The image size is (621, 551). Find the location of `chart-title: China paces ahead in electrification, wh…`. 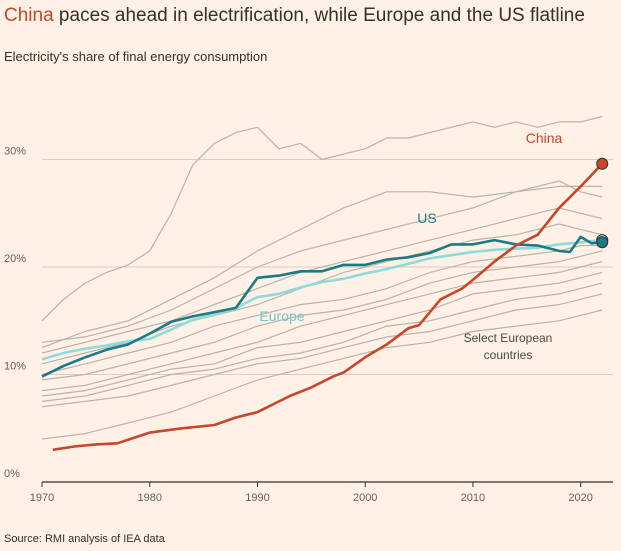

chart-title: China paces ahead in electrification, wh… is located at coordinates (294, 16).